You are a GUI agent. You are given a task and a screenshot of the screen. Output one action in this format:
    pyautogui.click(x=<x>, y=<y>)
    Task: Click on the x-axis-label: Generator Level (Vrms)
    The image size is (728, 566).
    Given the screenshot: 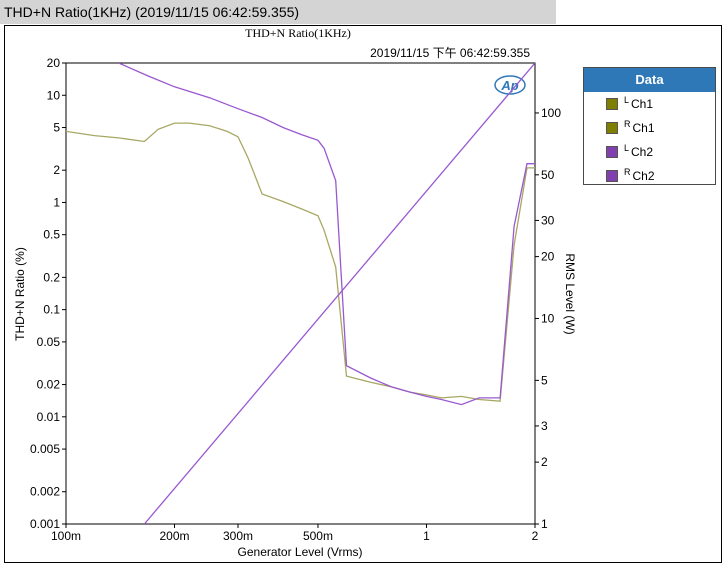 What is the action you would take?
    pyautogui.click(x=300, y=552)
    